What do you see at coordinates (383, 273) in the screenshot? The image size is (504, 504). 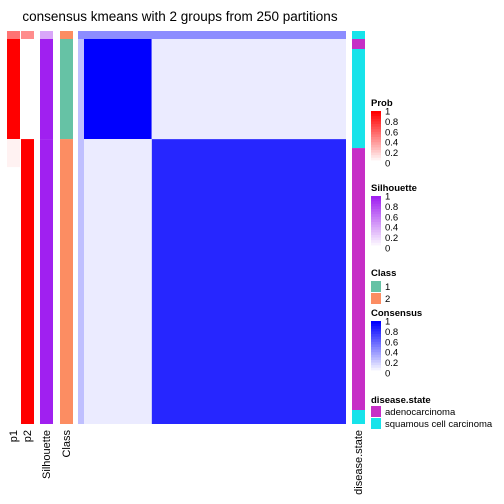 I see `class-legend-title: Class` at bounding box center [383, 273].